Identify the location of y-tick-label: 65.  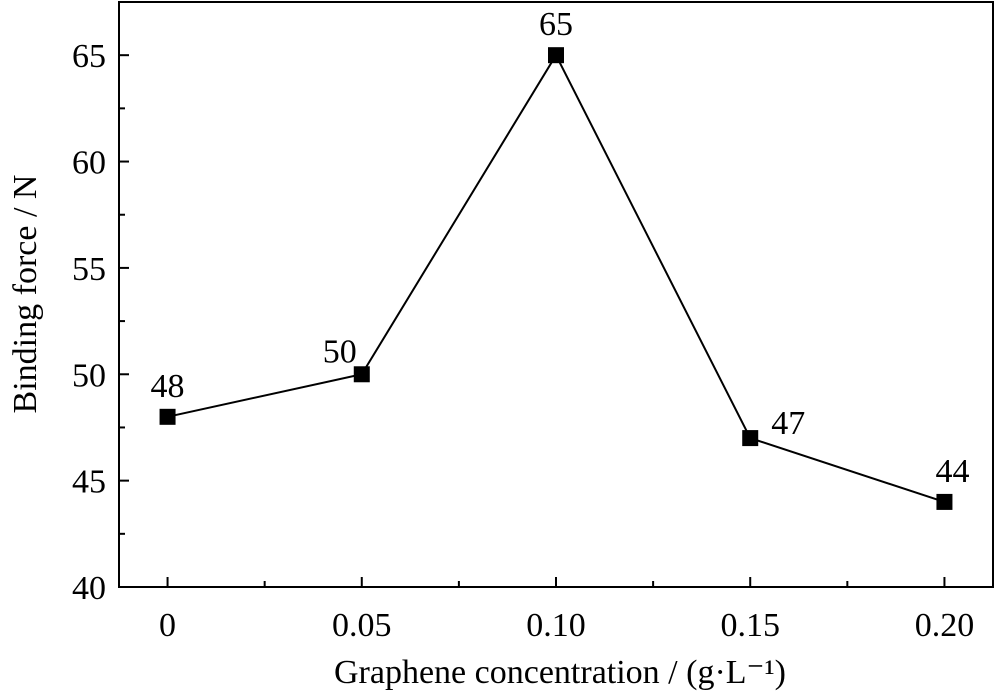
(89, 56).